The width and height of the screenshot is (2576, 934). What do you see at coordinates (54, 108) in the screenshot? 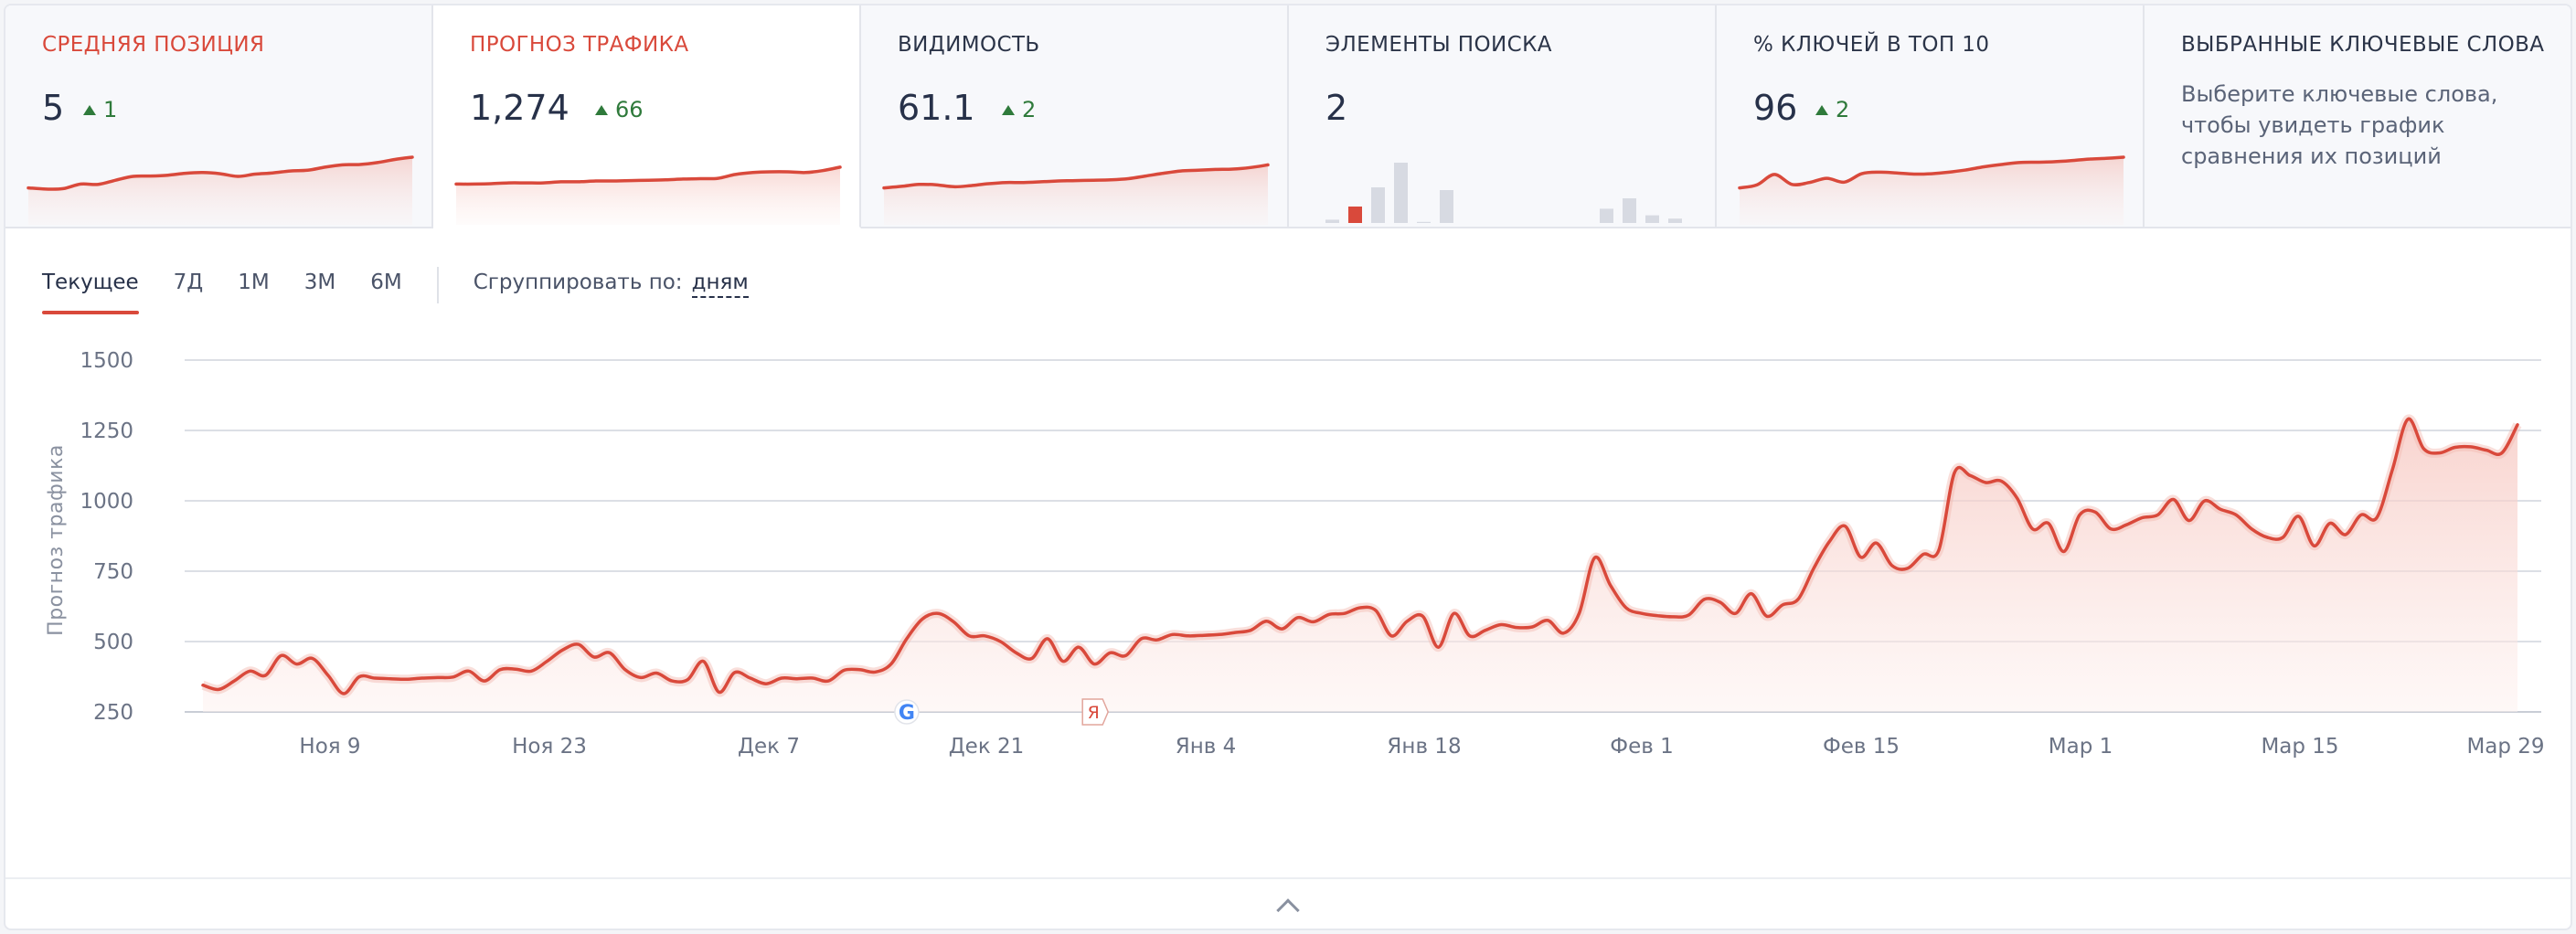
I see `metric-card-value: 5` at bounding box center [54, 108].